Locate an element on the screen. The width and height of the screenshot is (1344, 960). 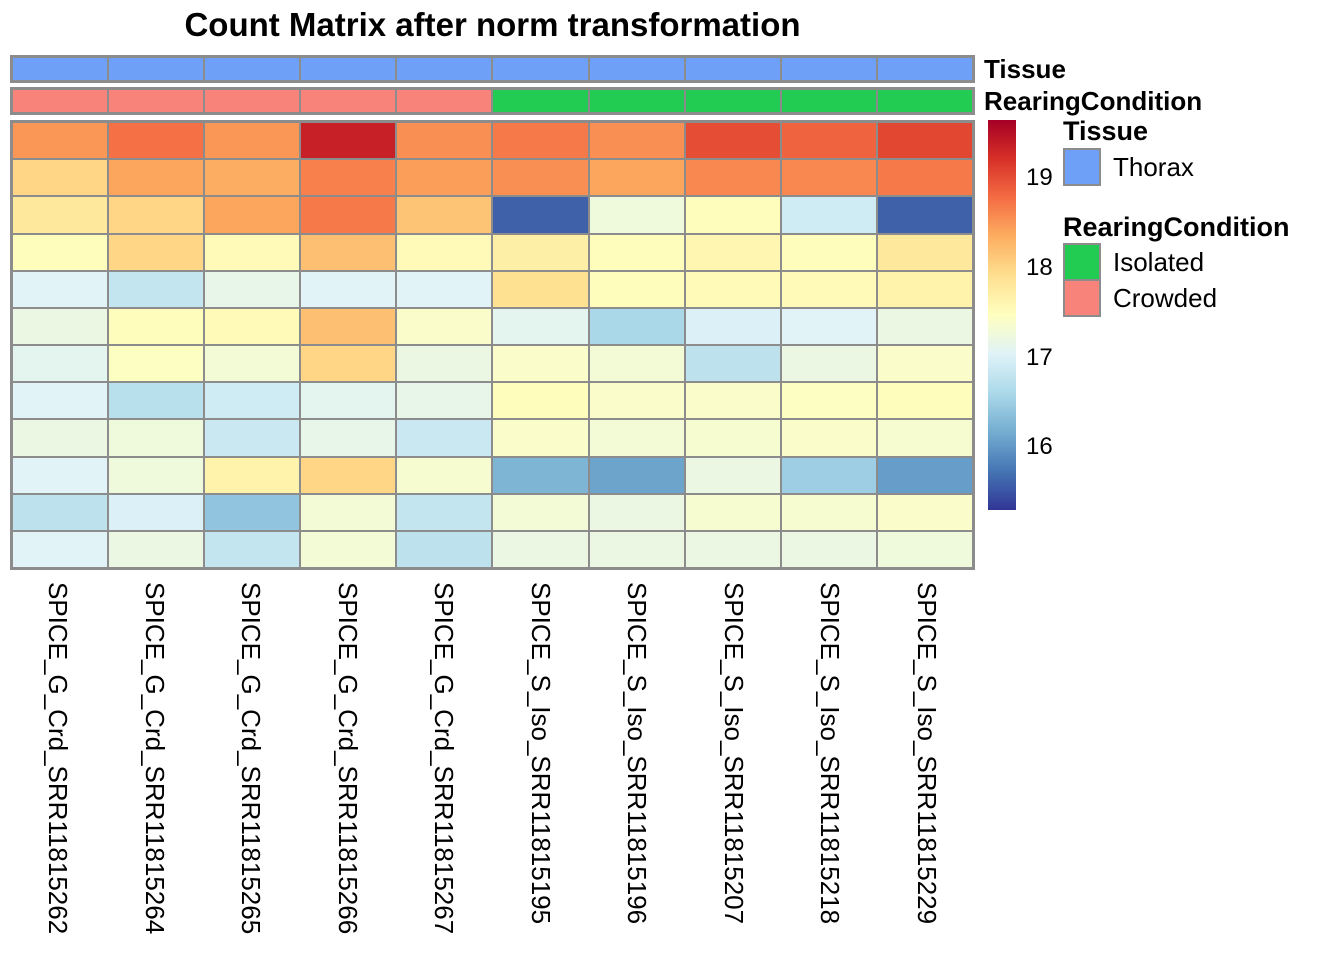
legend-label-isolated: Isolated is located at coordinates (1159, 261).